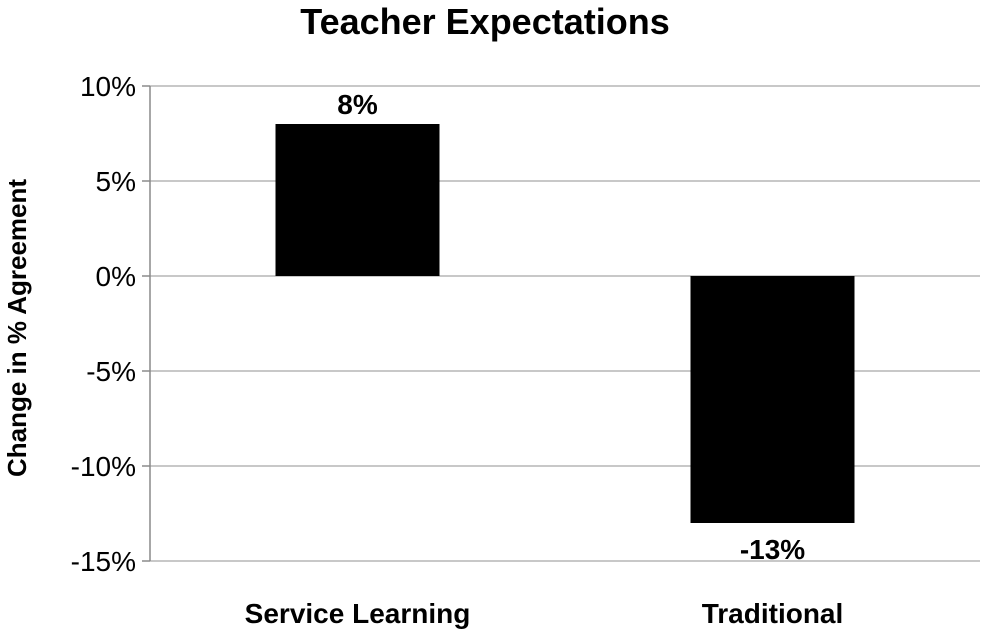 The image size is (988, 633). What do you see at coordinates (357, 104) in the screenshot?
I see `data-label-0: 8%` at bounding box center [357, 104].